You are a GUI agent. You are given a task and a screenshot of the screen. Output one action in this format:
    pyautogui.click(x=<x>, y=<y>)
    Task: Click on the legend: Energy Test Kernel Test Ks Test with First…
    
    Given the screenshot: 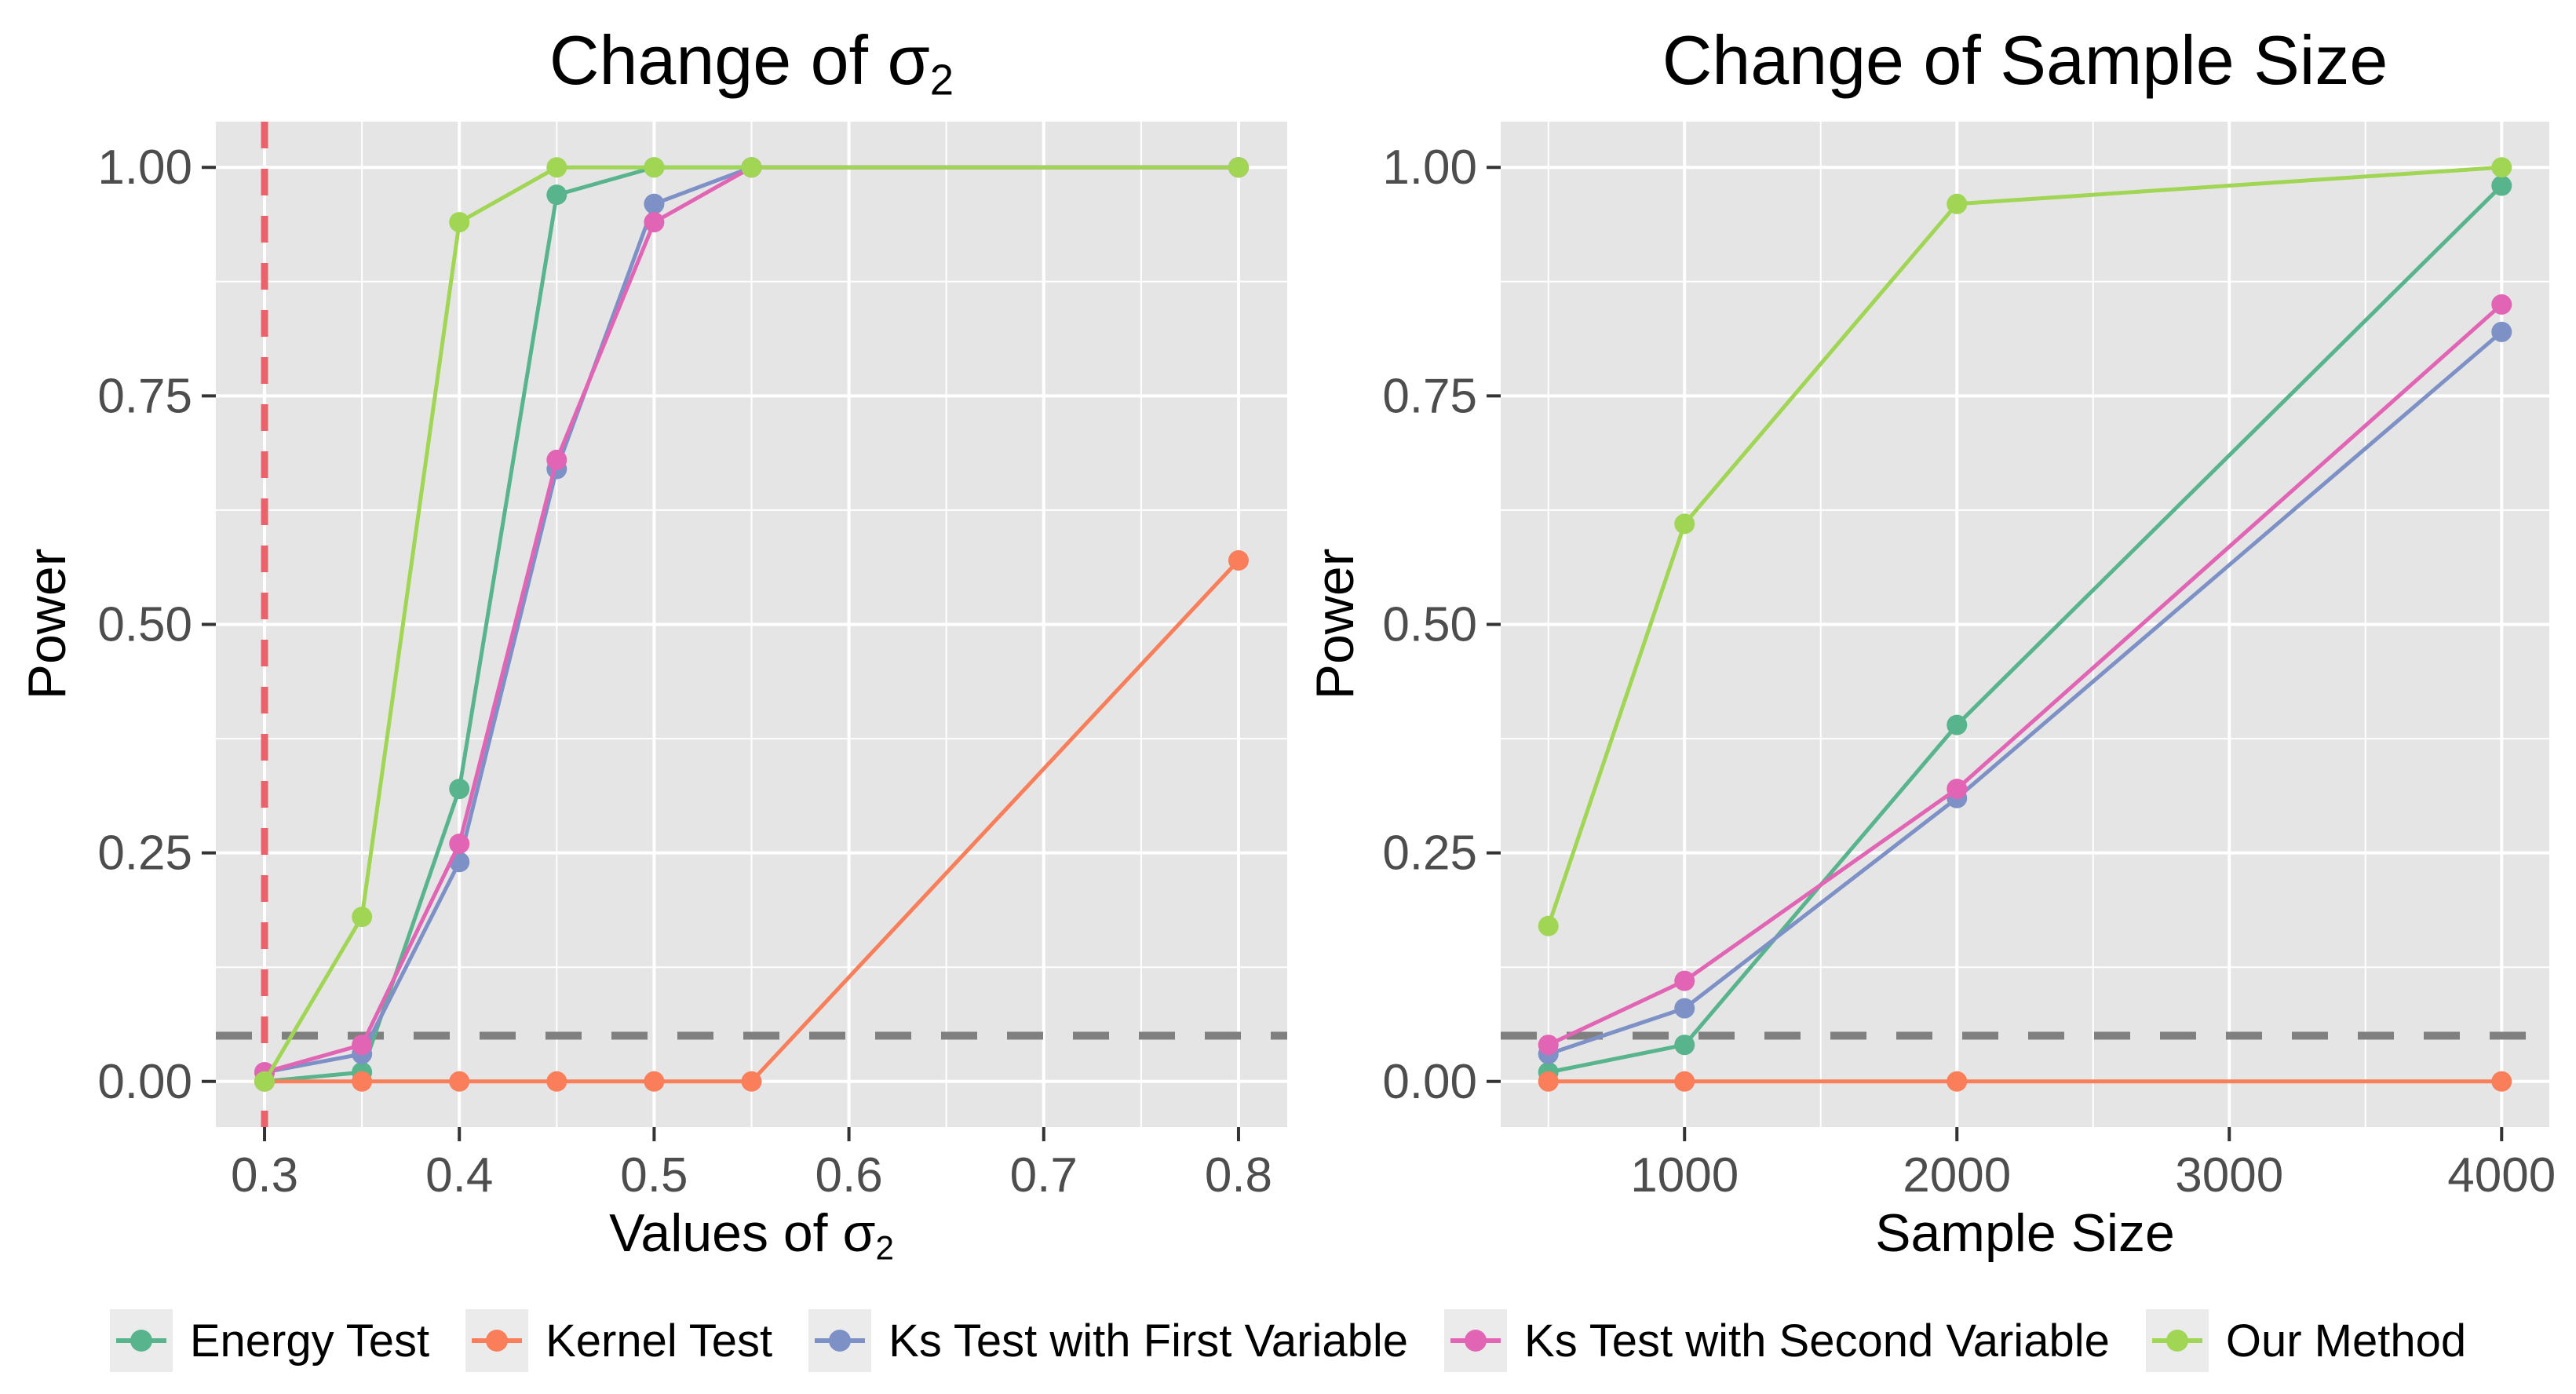 What is the action you would take?
    pyautogui.click(x=1288, y=1340)
    